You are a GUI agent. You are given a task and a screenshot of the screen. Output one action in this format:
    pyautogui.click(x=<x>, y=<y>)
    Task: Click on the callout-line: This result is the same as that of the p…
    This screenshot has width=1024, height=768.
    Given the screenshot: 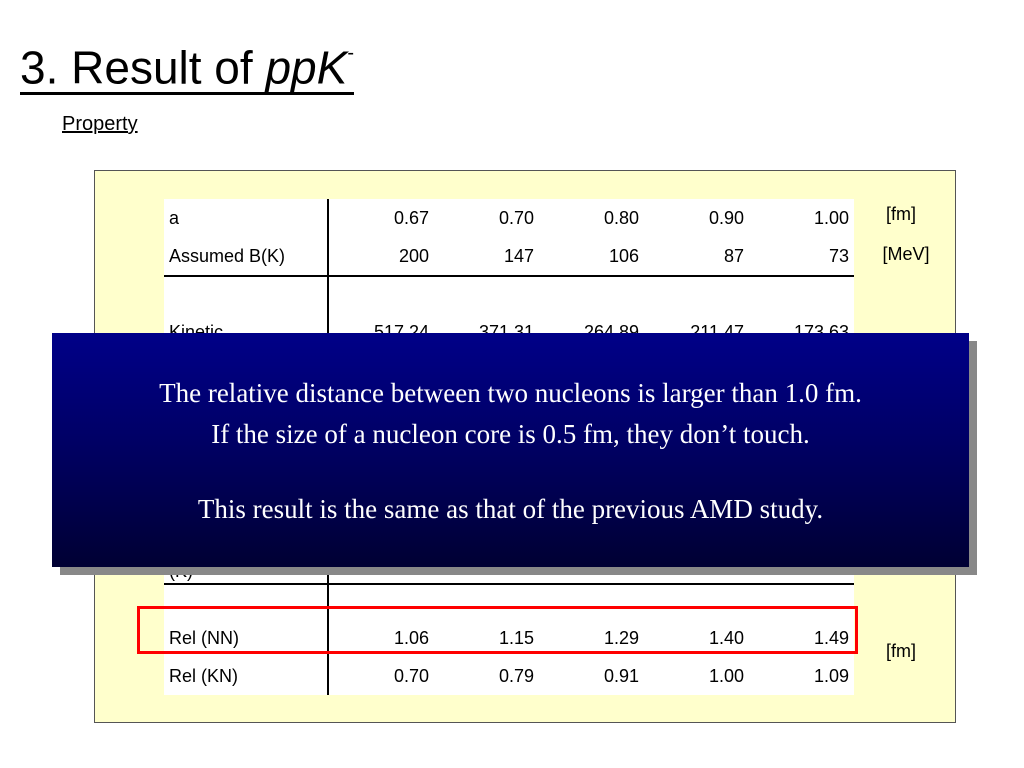 What is the action you would take?
    pyautogui.click(x=510, y=509)
    